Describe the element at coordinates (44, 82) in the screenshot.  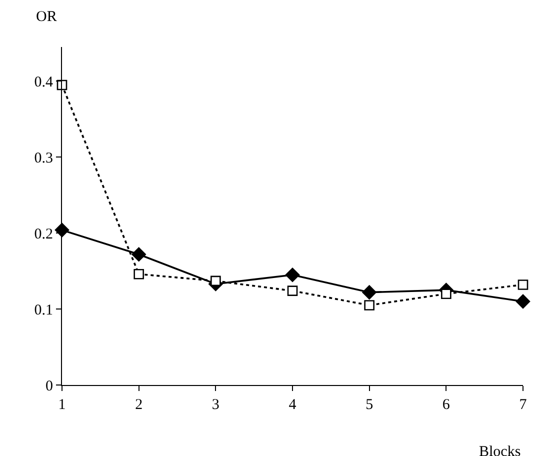
I see `y-tick-label: 0.4` at that location.